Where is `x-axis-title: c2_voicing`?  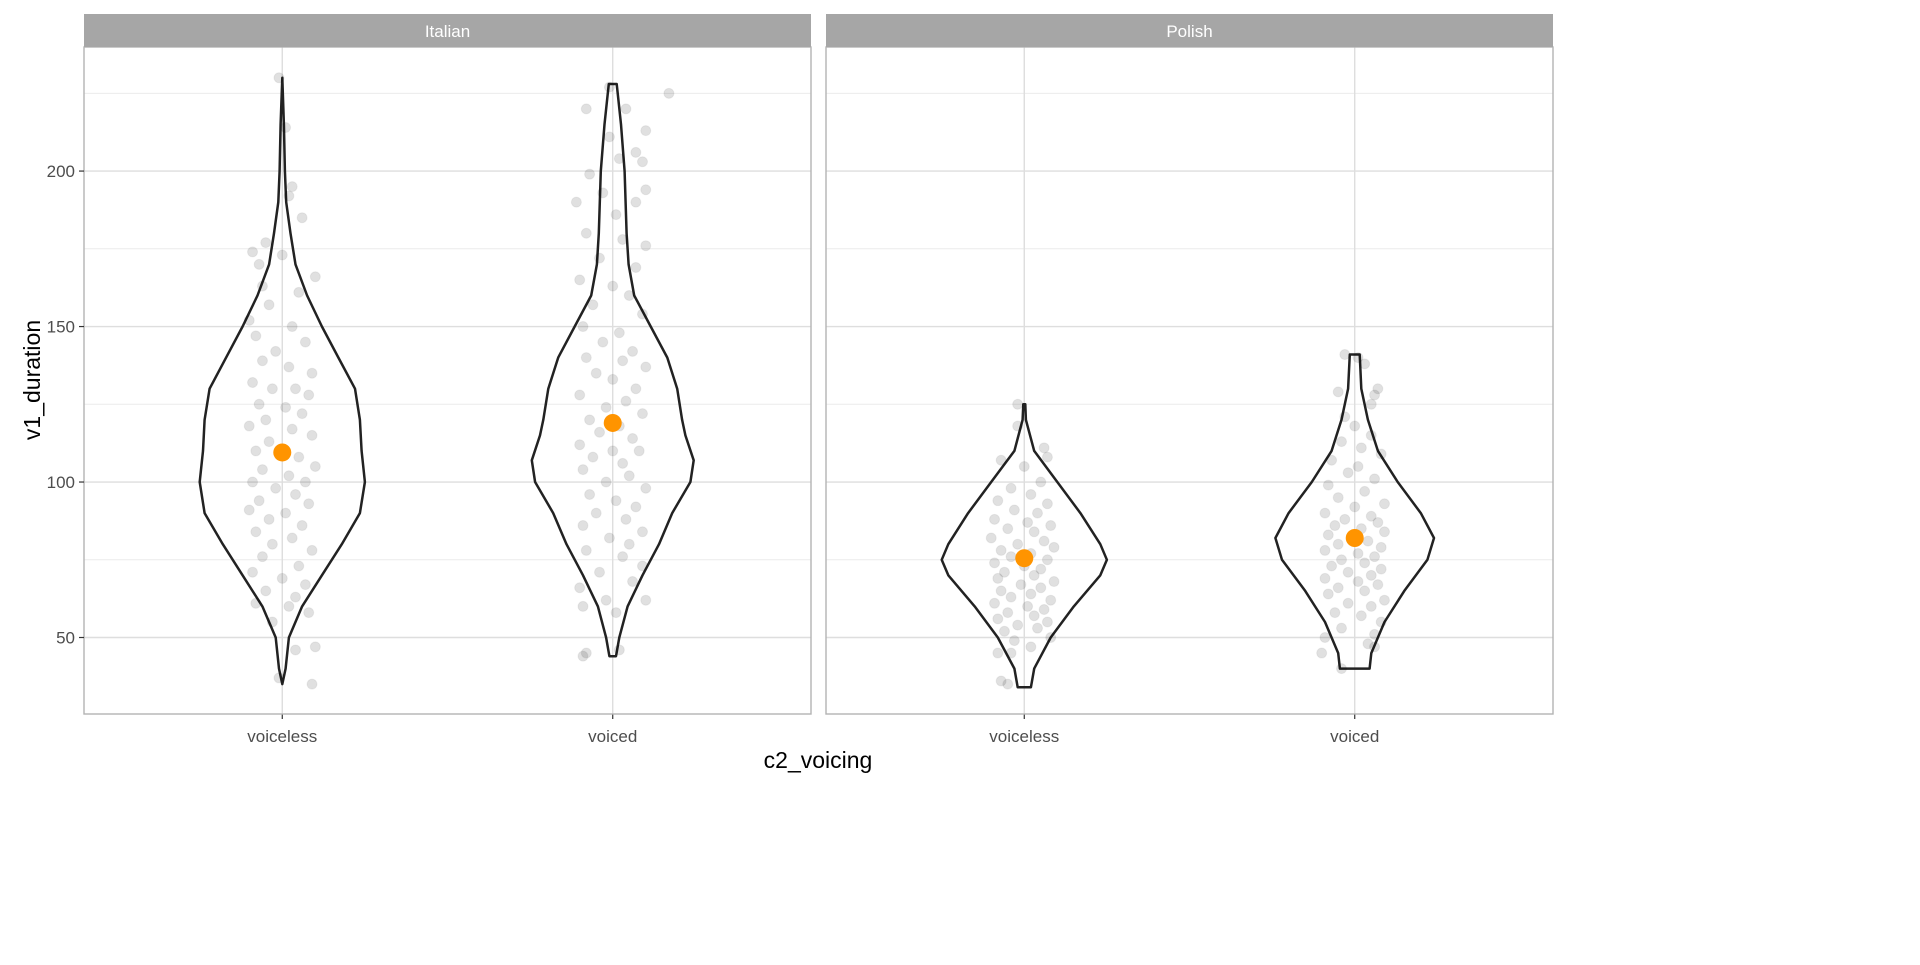 x-axis-title: c2_voicing is located at coordinates (818, 760).